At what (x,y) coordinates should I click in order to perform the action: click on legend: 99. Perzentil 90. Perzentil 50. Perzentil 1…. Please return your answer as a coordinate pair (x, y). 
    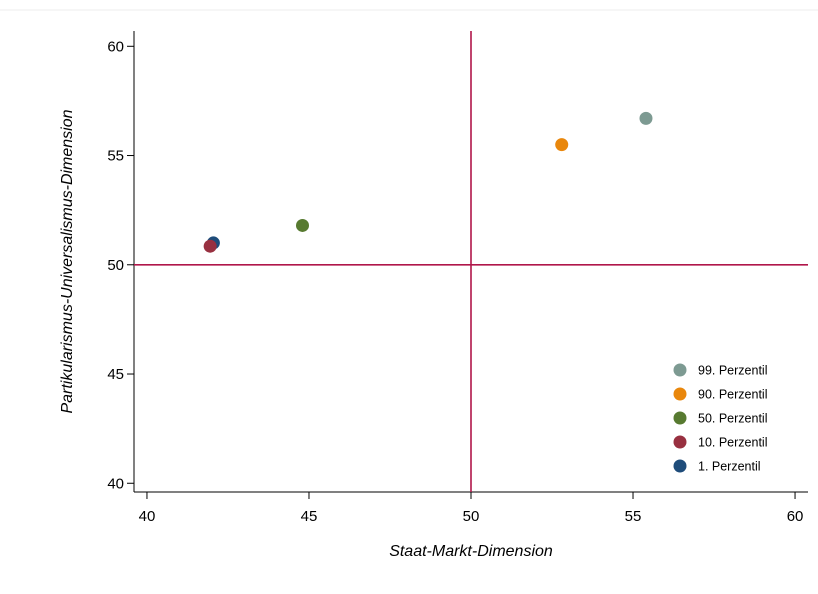
    Looking at the image, I should click on (720, 418).